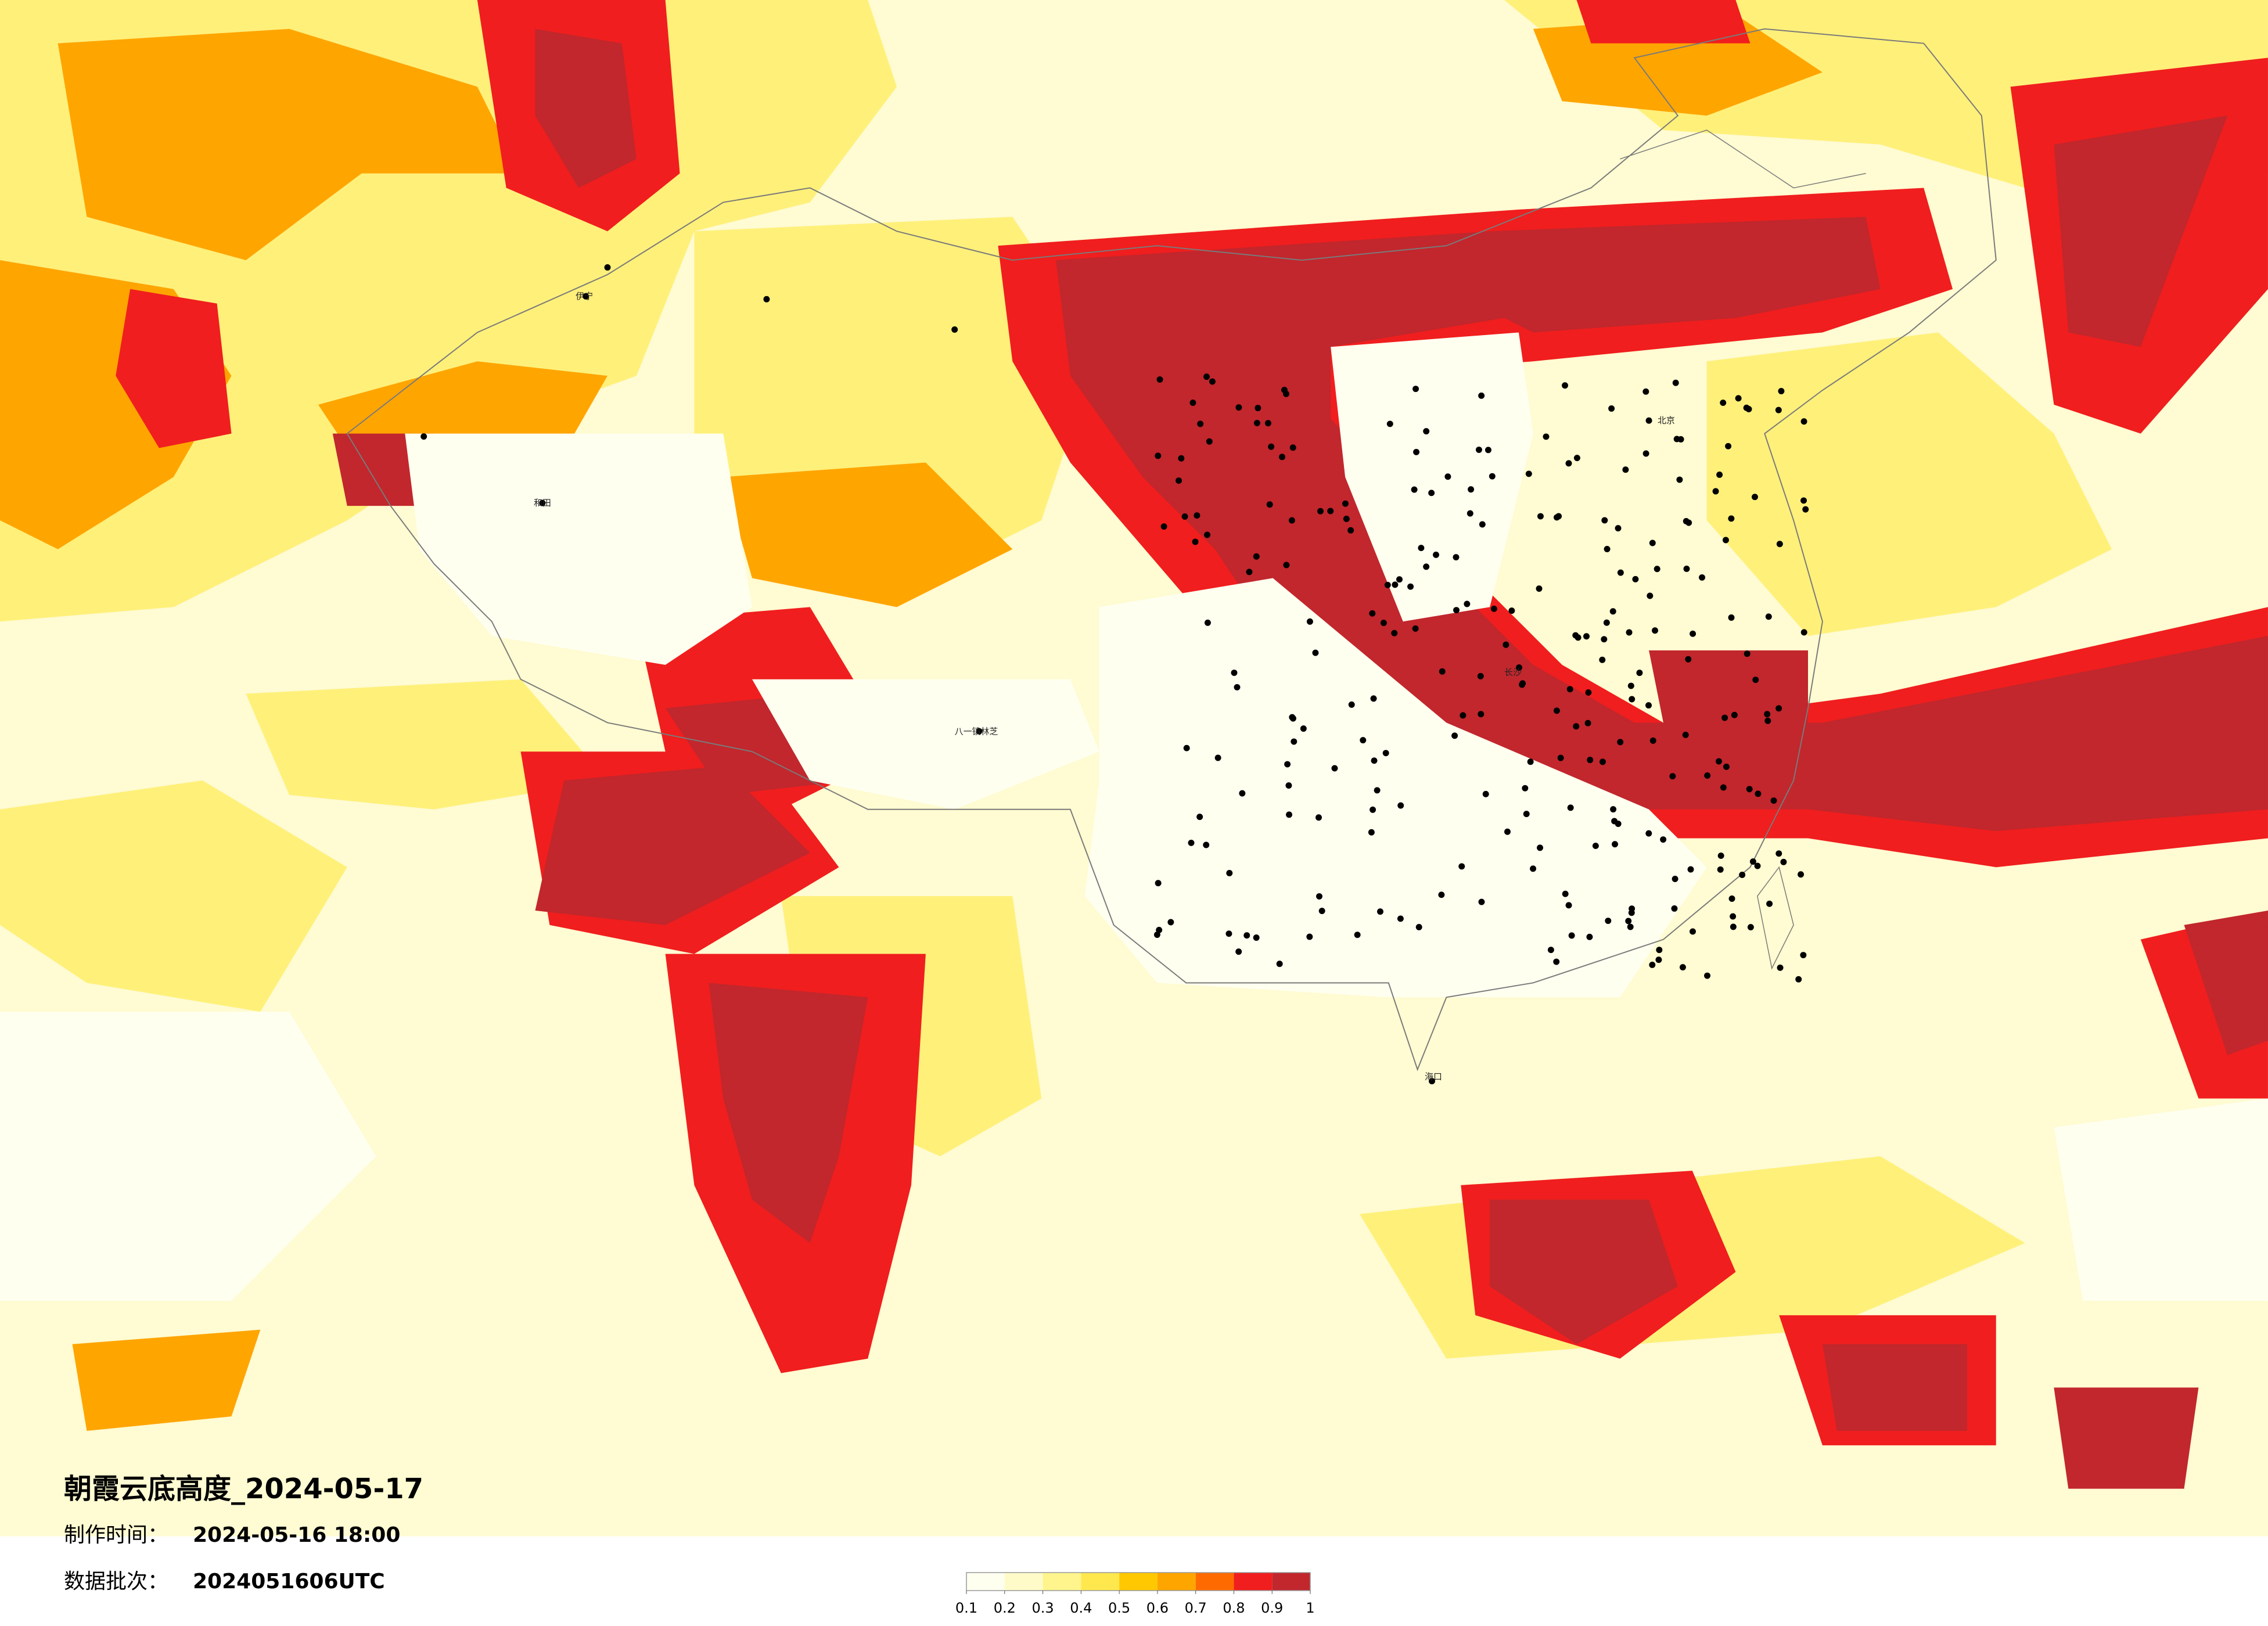 The width and height of the screenshot is (2268, 1626). What do you see at coordinates (1513, 672) in the screenshot?
I see `city-label: 长沙` at bounding box center [1513, 672].